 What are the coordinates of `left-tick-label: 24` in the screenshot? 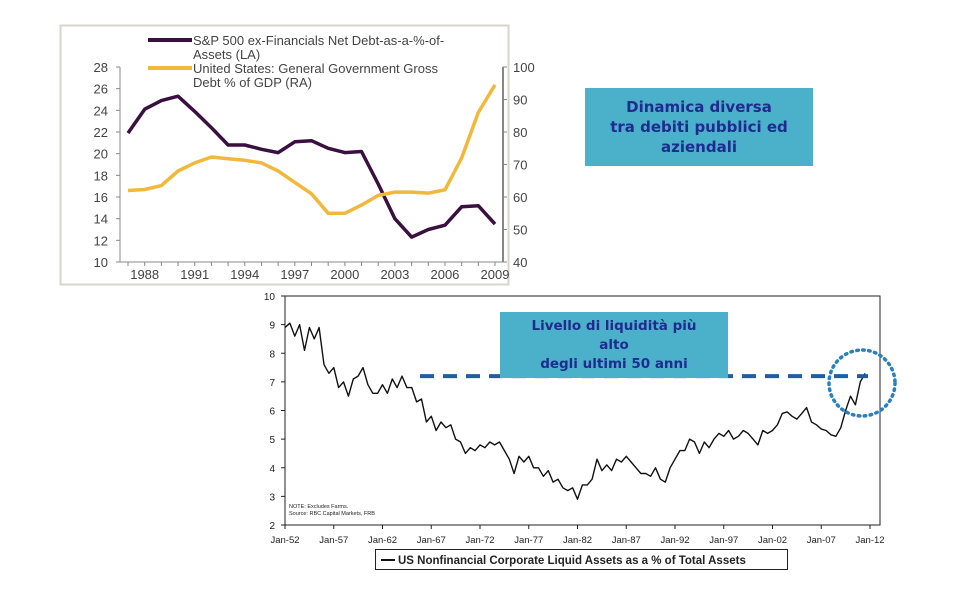 It's located at (101, 110).